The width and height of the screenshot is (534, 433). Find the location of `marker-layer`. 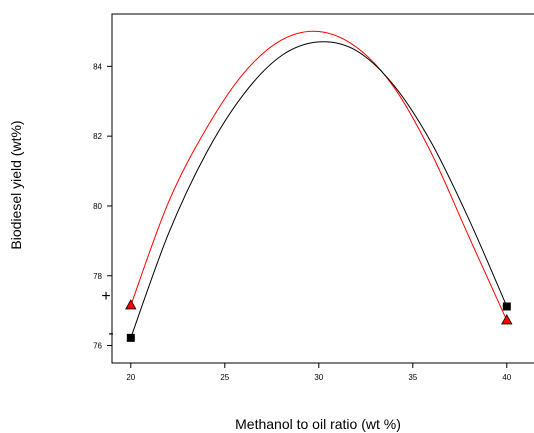

marker-layer is located at coordinates (319, 320).